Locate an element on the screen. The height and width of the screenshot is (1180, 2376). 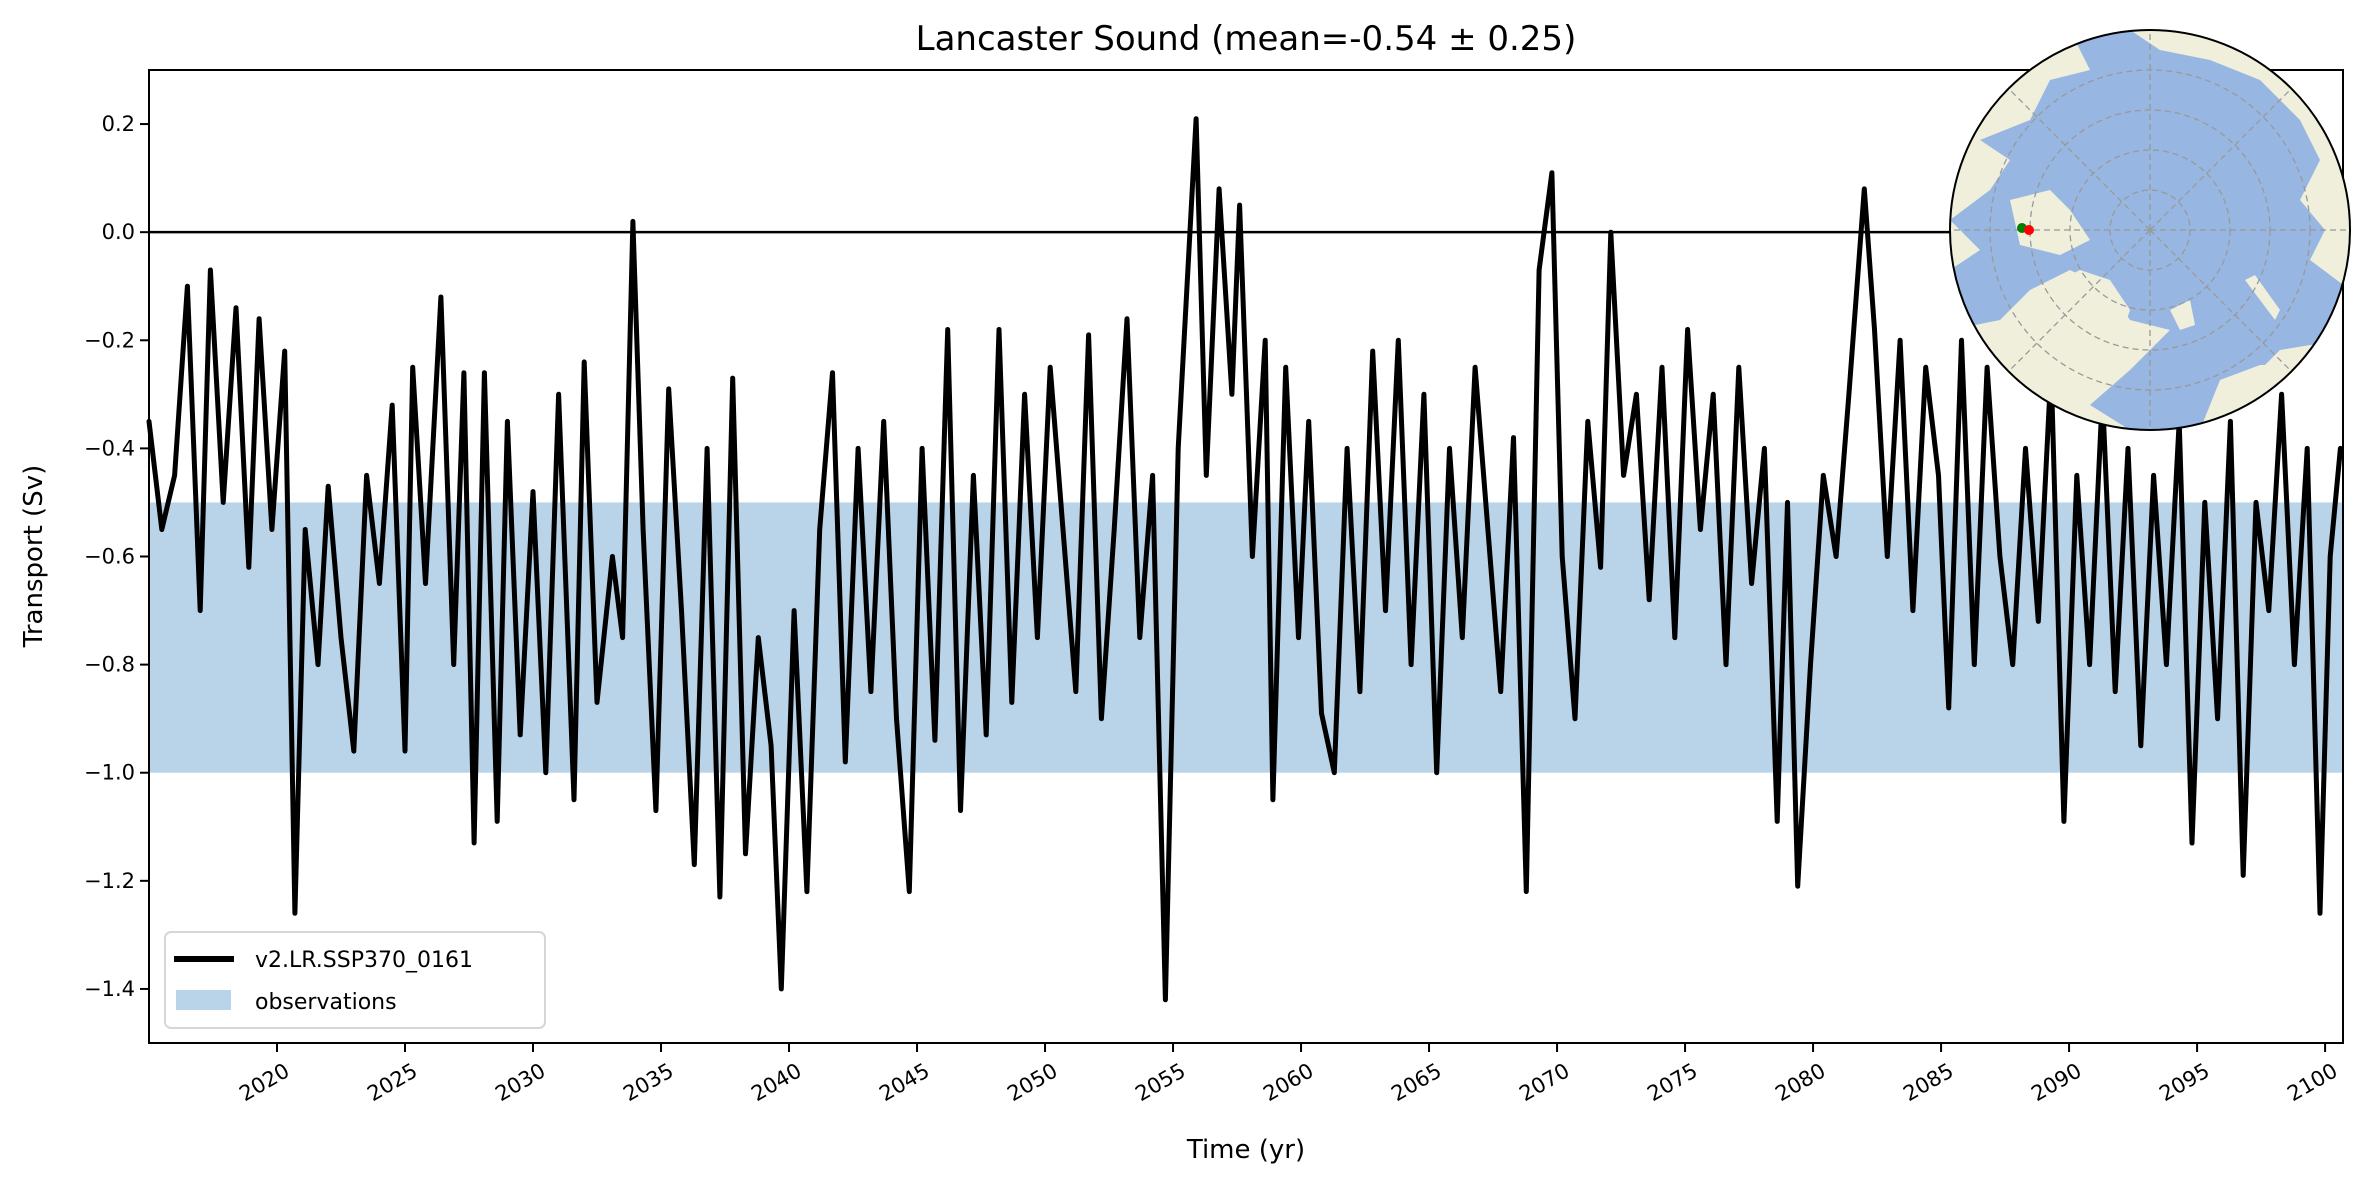
inset-arctic-map is located at coordinates (2150, 230).